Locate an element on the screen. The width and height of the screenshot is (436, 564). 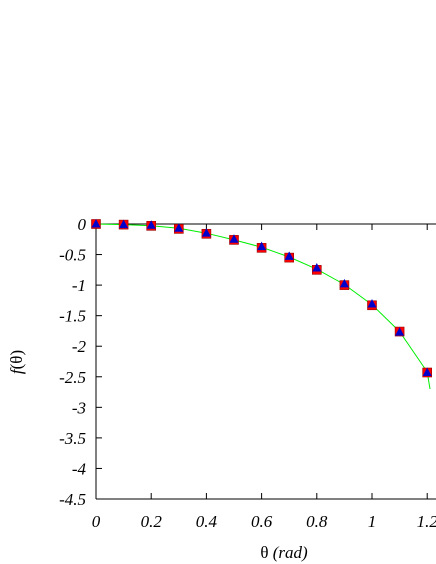
y-tick-label: -4 is located at coordinates (79, 468).